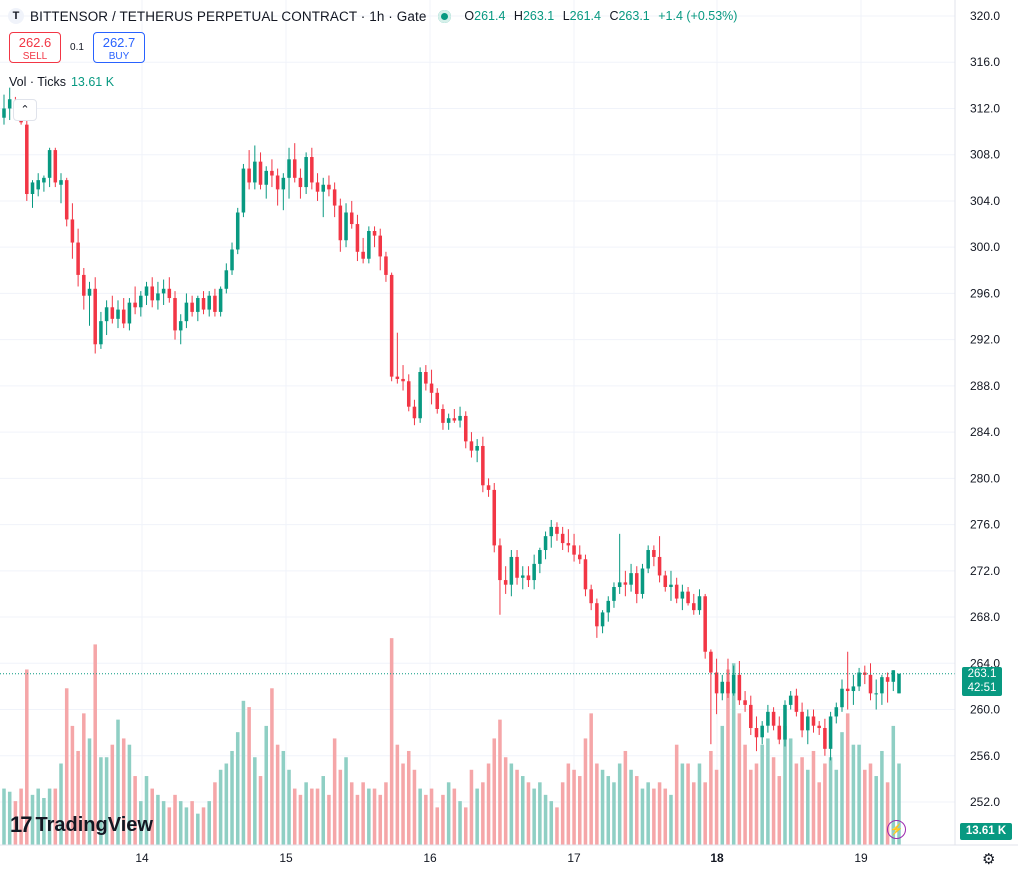  I want to click on sell-button: 262.6 SELL, so click(35, 47).